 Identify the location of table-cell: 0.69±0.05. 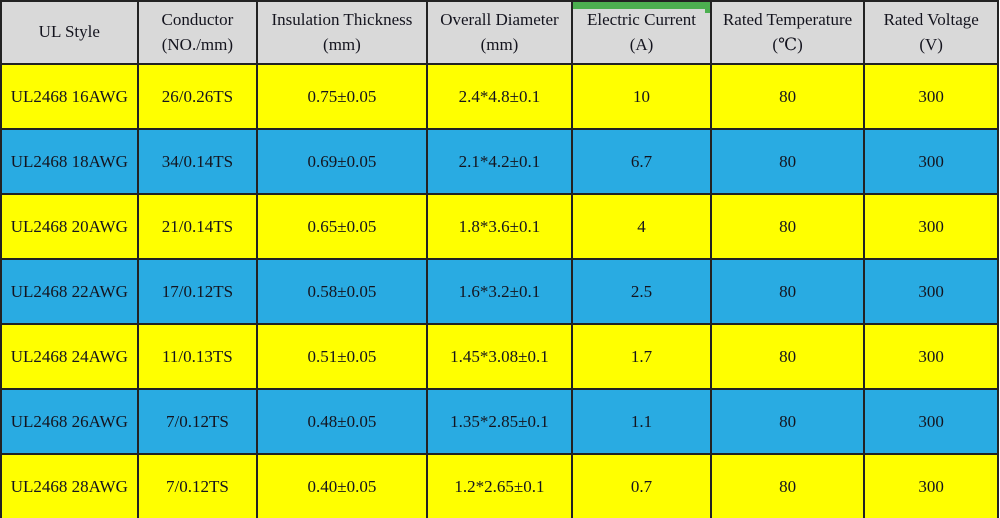
(342, 161).